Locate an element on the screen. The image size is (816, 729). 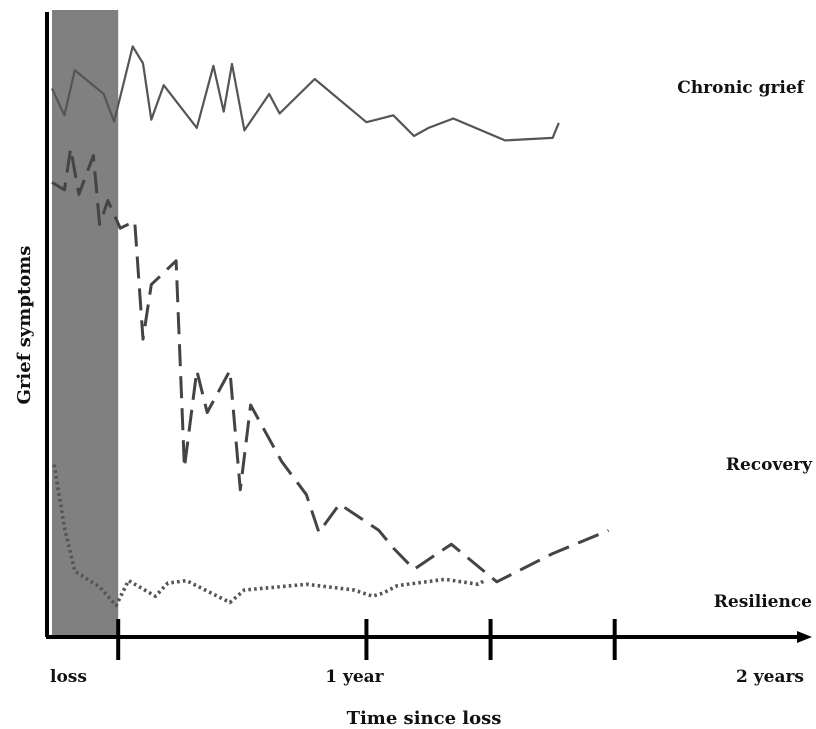
x-tick-label: 1 year is located at coordinates (354, 677).